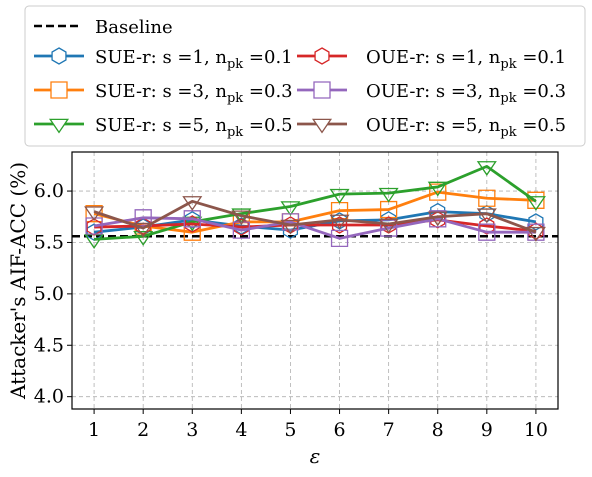  I want to click on data-point-s3-x5, so click(290, 209).